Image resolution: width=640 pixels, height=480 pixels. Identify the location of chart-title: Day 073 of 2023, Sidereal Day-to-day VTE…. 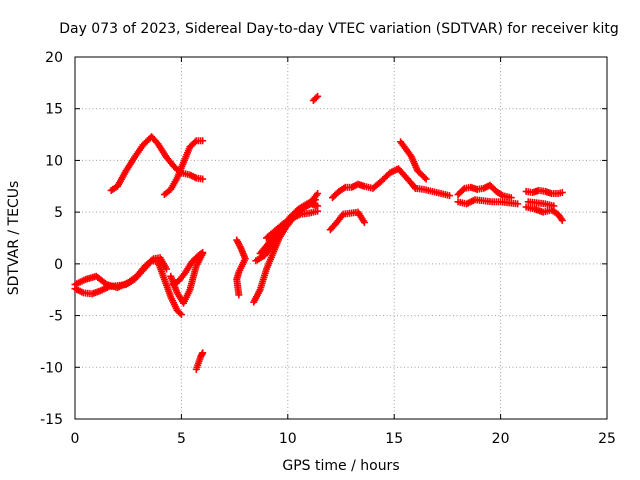
(339, 29).